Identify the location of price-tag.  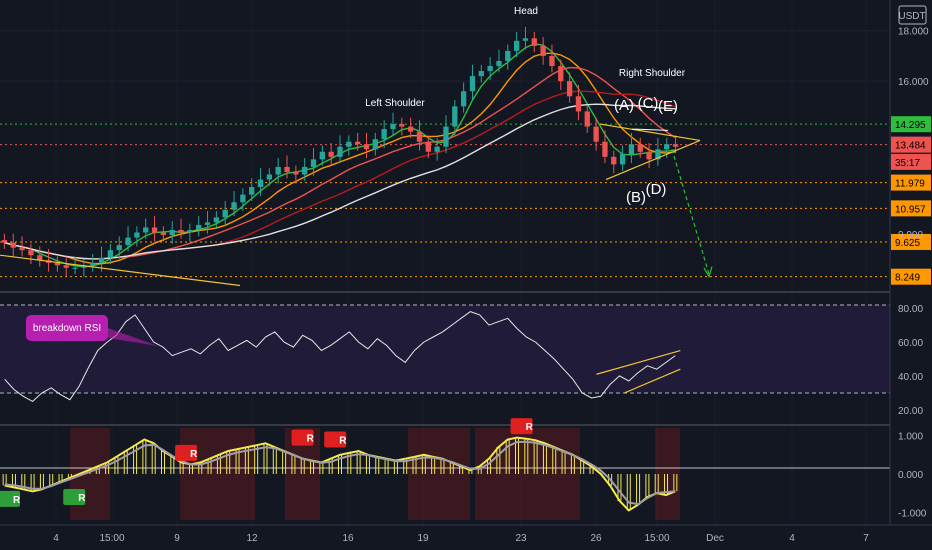
(911, 144).